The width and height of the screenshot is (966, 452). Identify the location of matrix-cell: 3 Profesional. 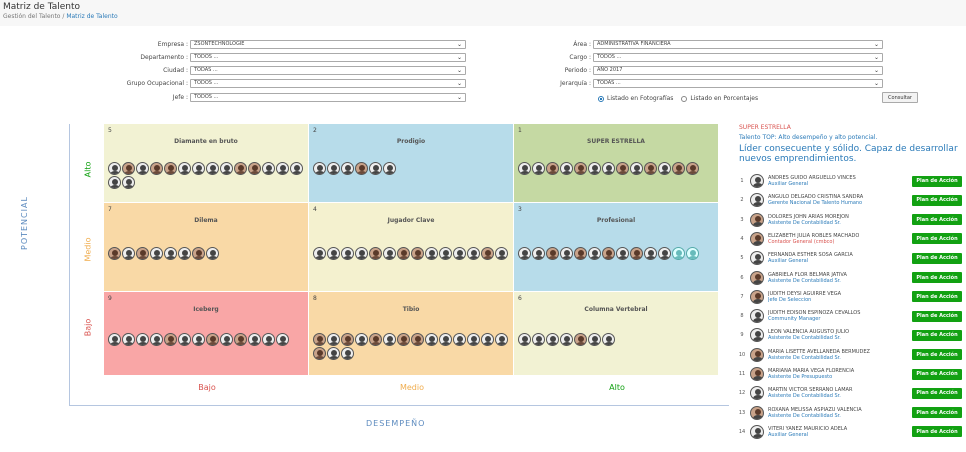
(616, 247).